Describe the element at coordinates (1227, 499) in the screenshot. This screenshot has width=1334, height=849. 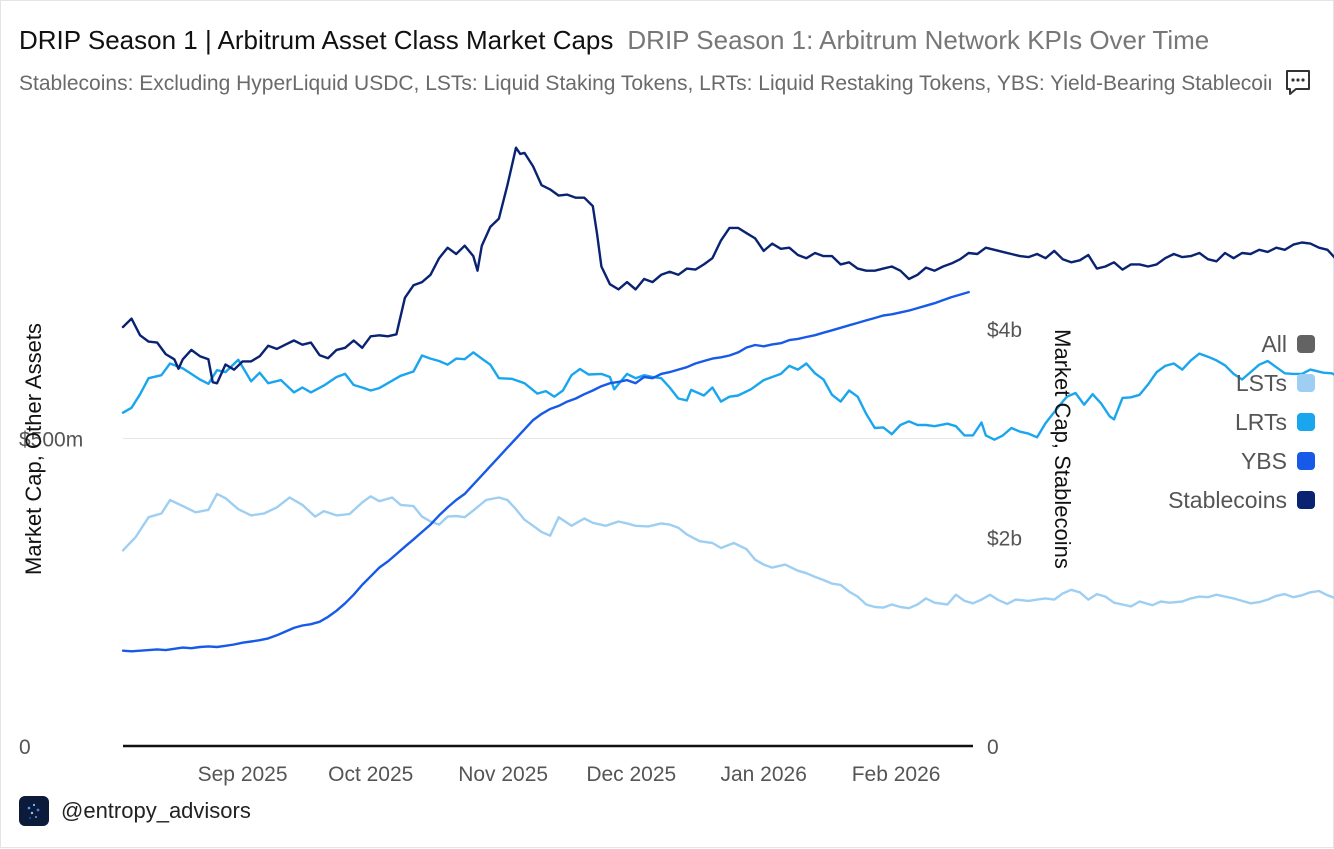
I see `legend-label: Stablecoins` at that location.